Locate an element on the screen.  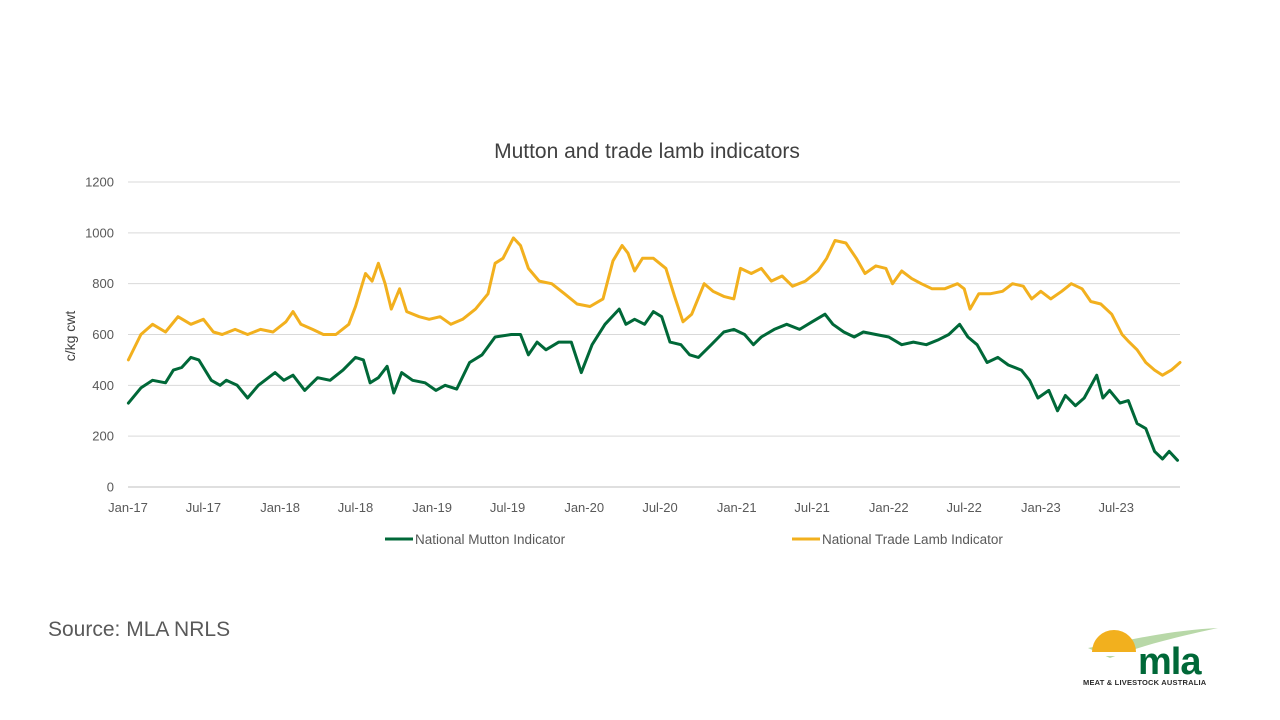
y-tick-label: 1000 is located at coordinates (99, 232).